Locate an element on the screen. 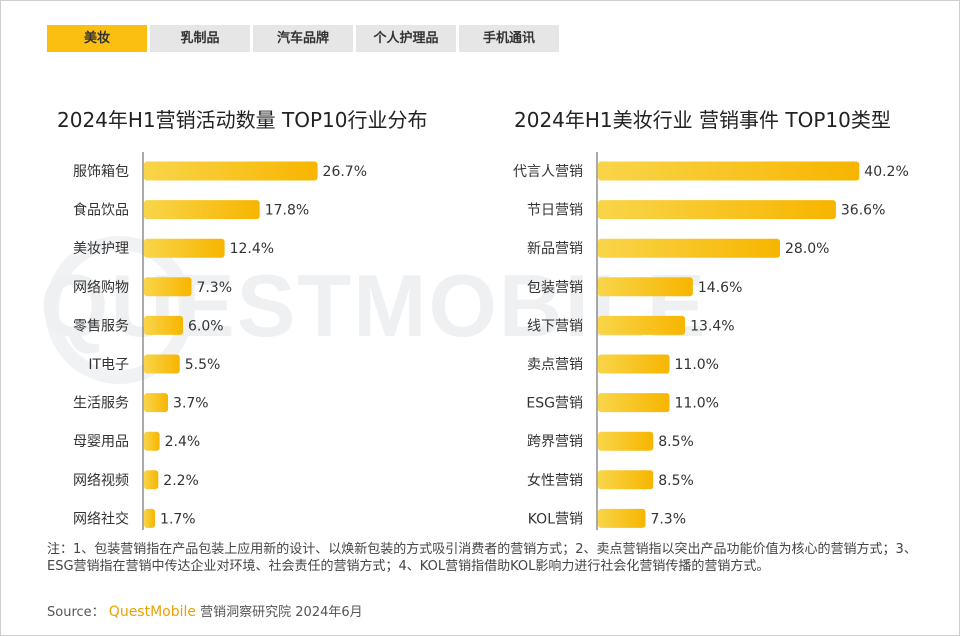 The image size is (960, 636). tab-cosmetics: 美妆 is located at coordinates (97, 38).